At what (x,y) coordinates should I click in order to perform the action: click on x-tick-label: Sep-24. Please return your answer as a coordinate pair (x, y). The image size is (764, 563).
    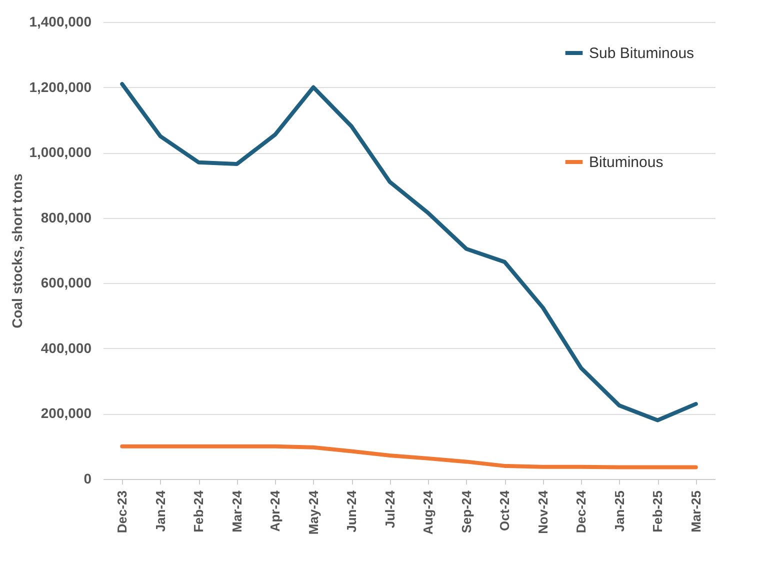
    Looking at the image, I should click on (466, 512).